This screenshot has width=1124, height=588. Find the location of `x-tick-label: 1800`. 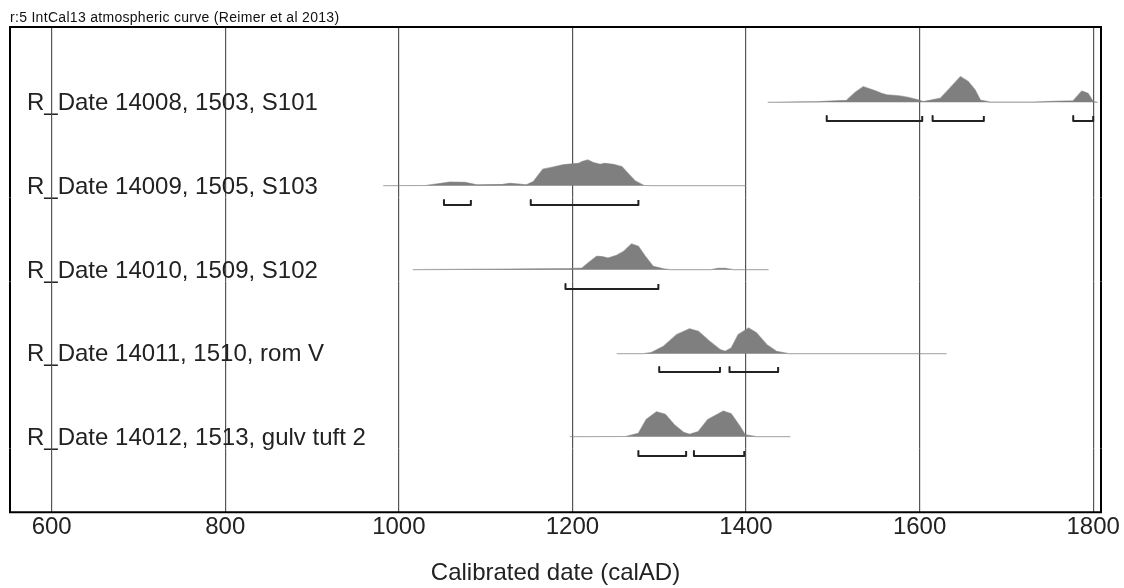

x-tick-label: 1800 is located at coordinates (1093, 525).